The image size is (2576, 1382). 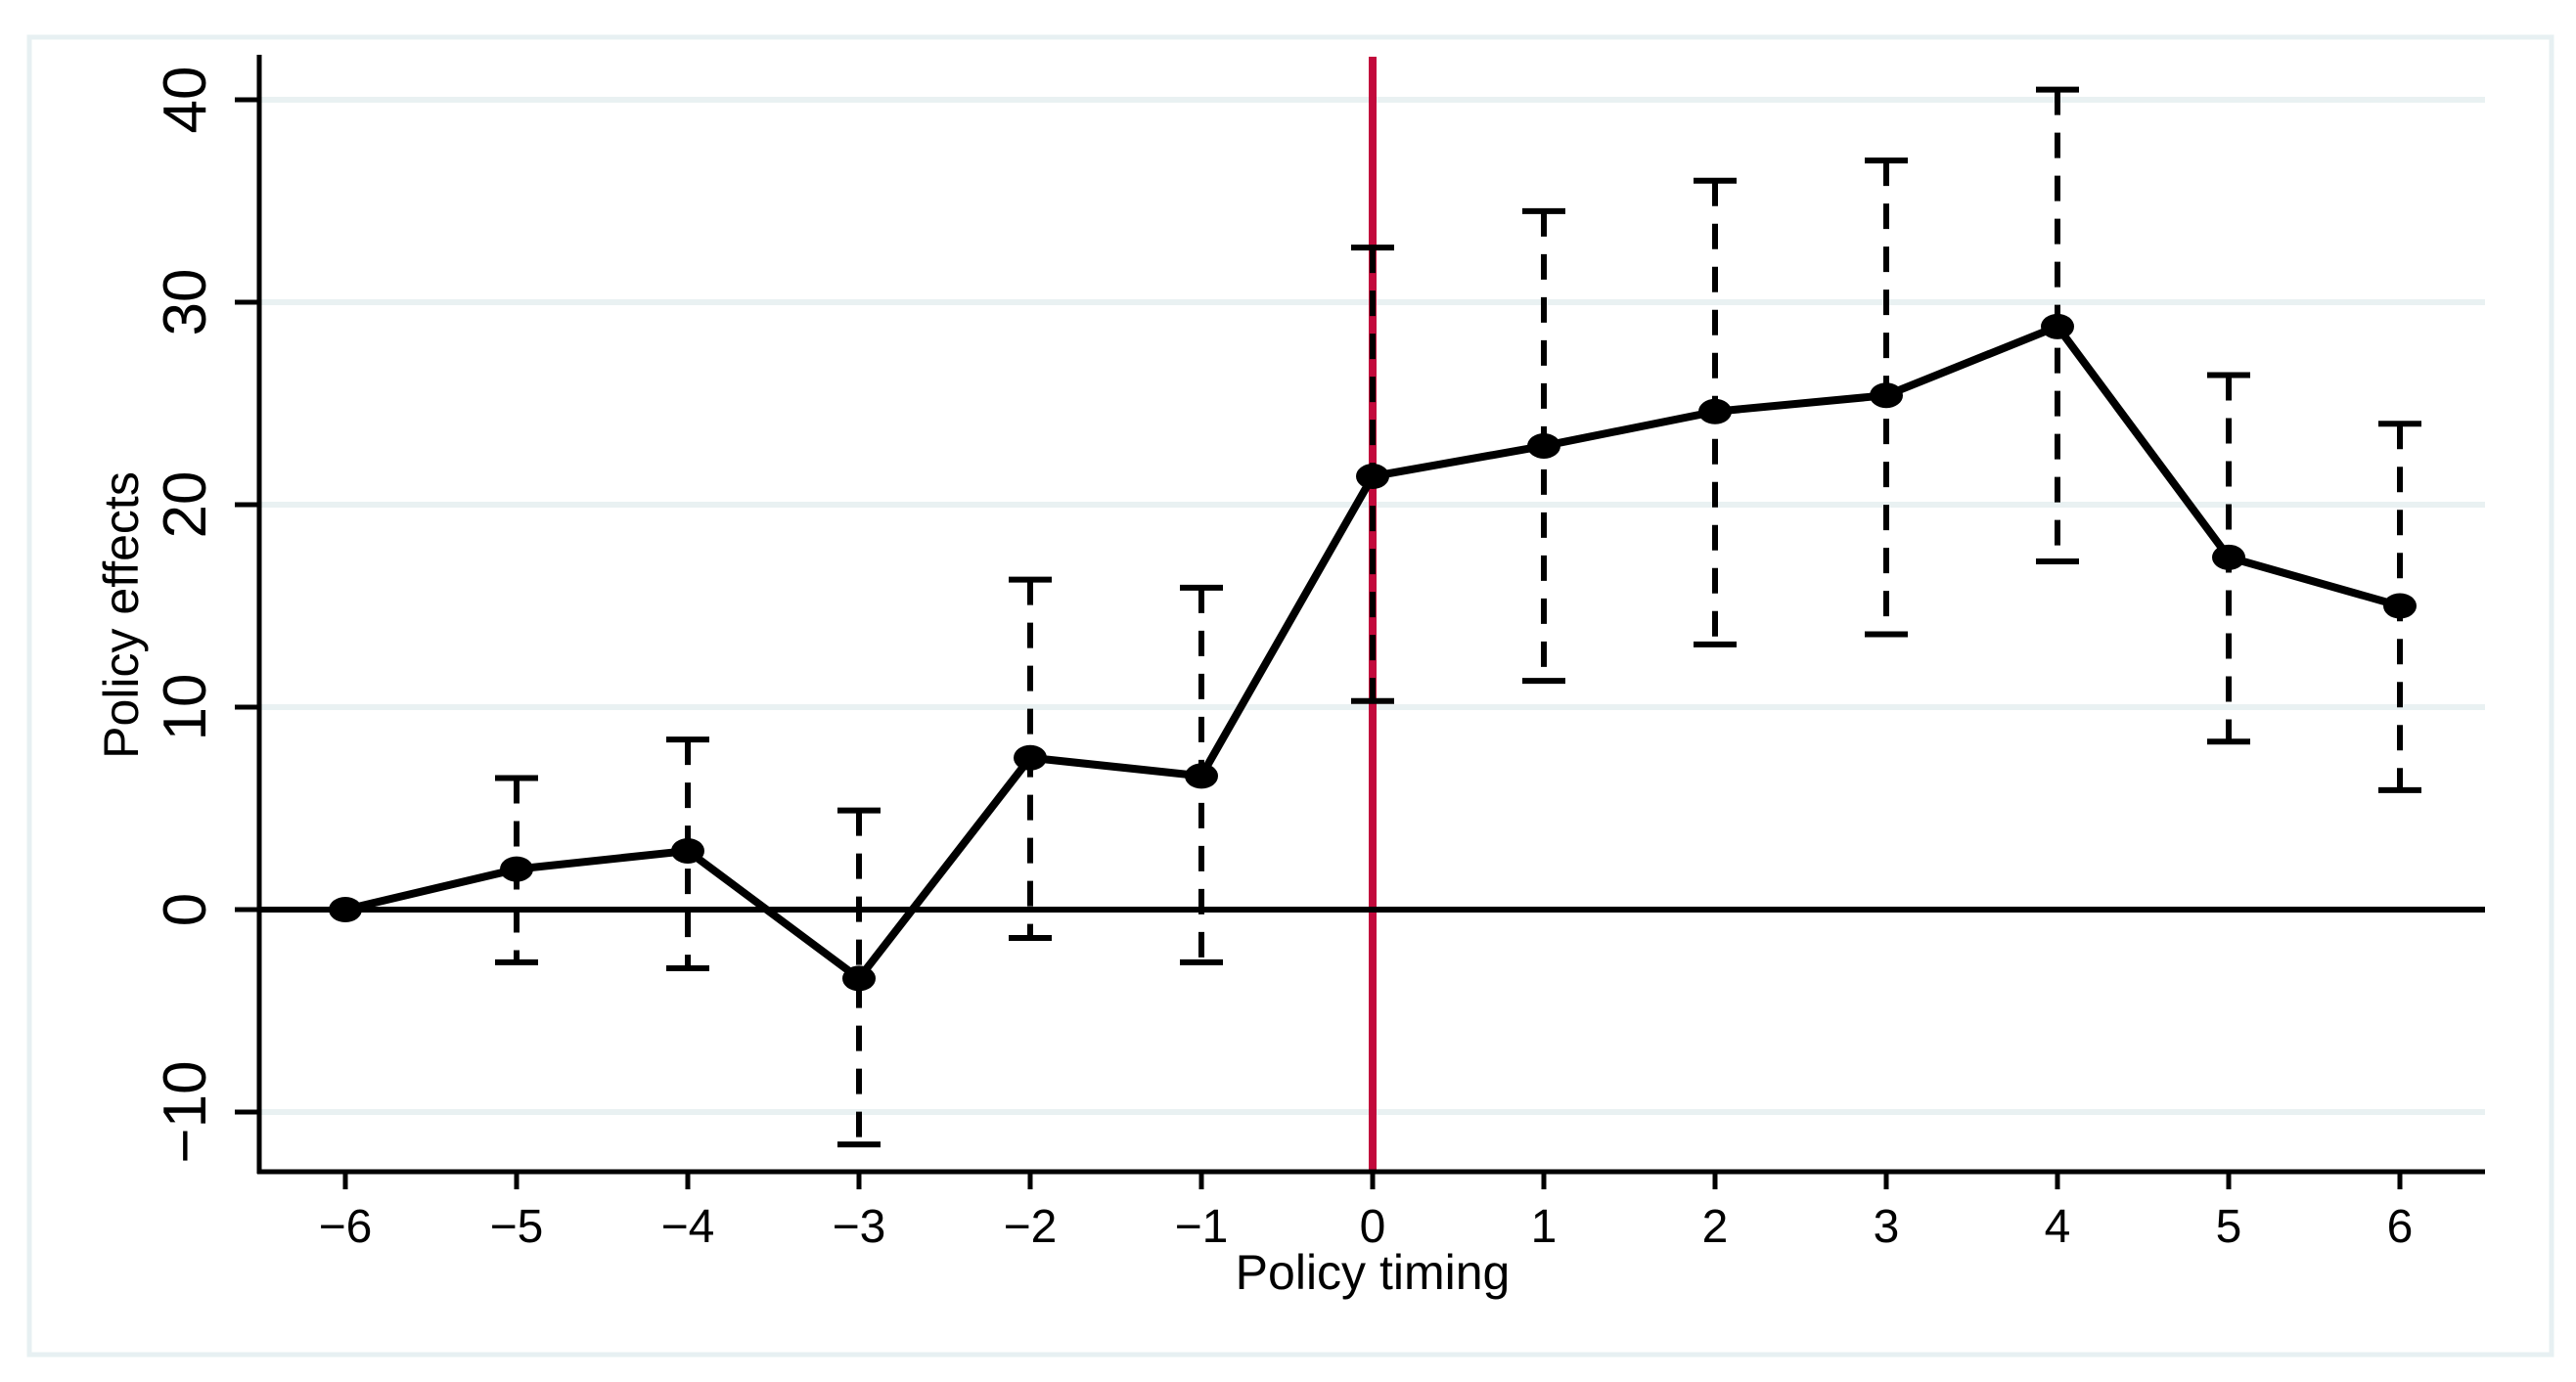 What do you see at coordinates (185, 708) in the screenshot?
I see `y-tick-label: 10` at bounding box center [185, 708].